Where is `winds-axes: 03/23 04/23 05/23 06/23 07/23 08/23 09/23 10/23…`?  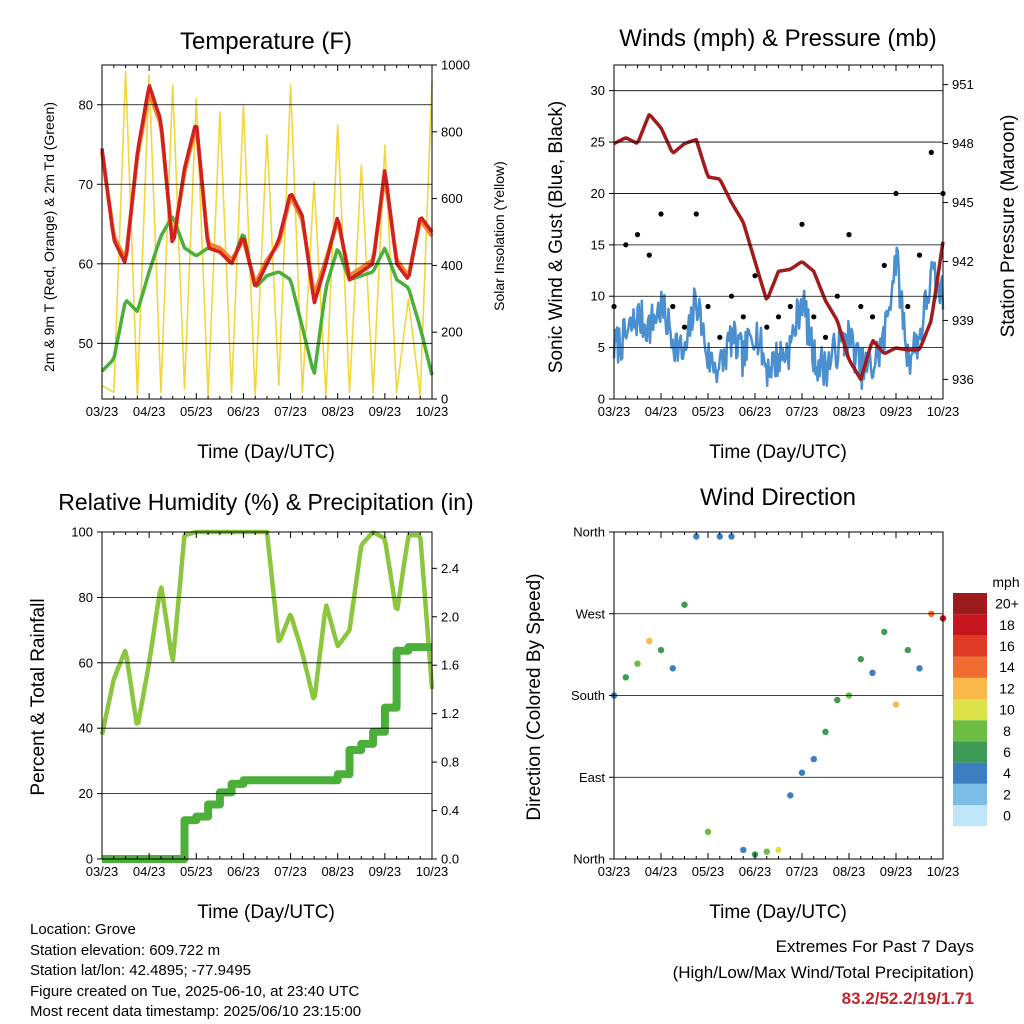 winds-axes: 03/23 04/23 05/23 06/23 07/23 08/23 09/23 10/23… is located at coordinates (782, 241).